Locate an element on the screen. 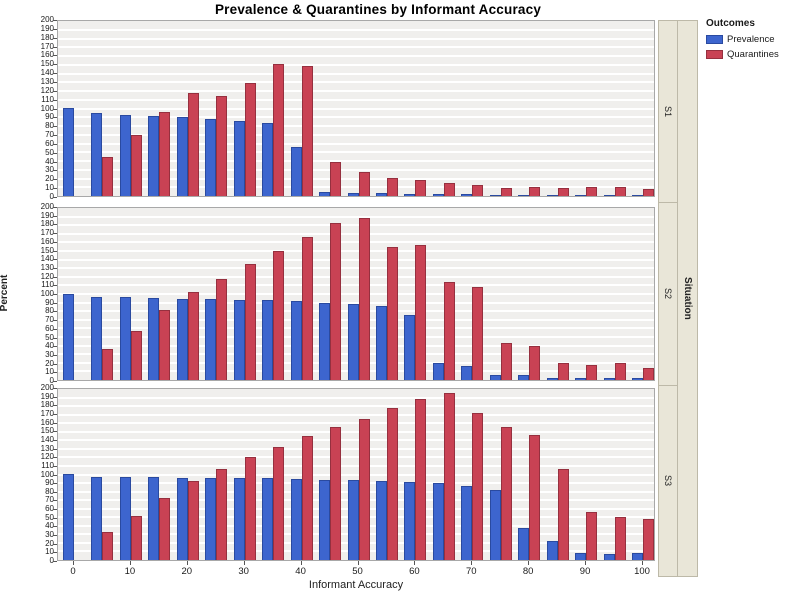 The image size is (800, 600). y-tick-label: 190 is located at coordinates (47, 215).